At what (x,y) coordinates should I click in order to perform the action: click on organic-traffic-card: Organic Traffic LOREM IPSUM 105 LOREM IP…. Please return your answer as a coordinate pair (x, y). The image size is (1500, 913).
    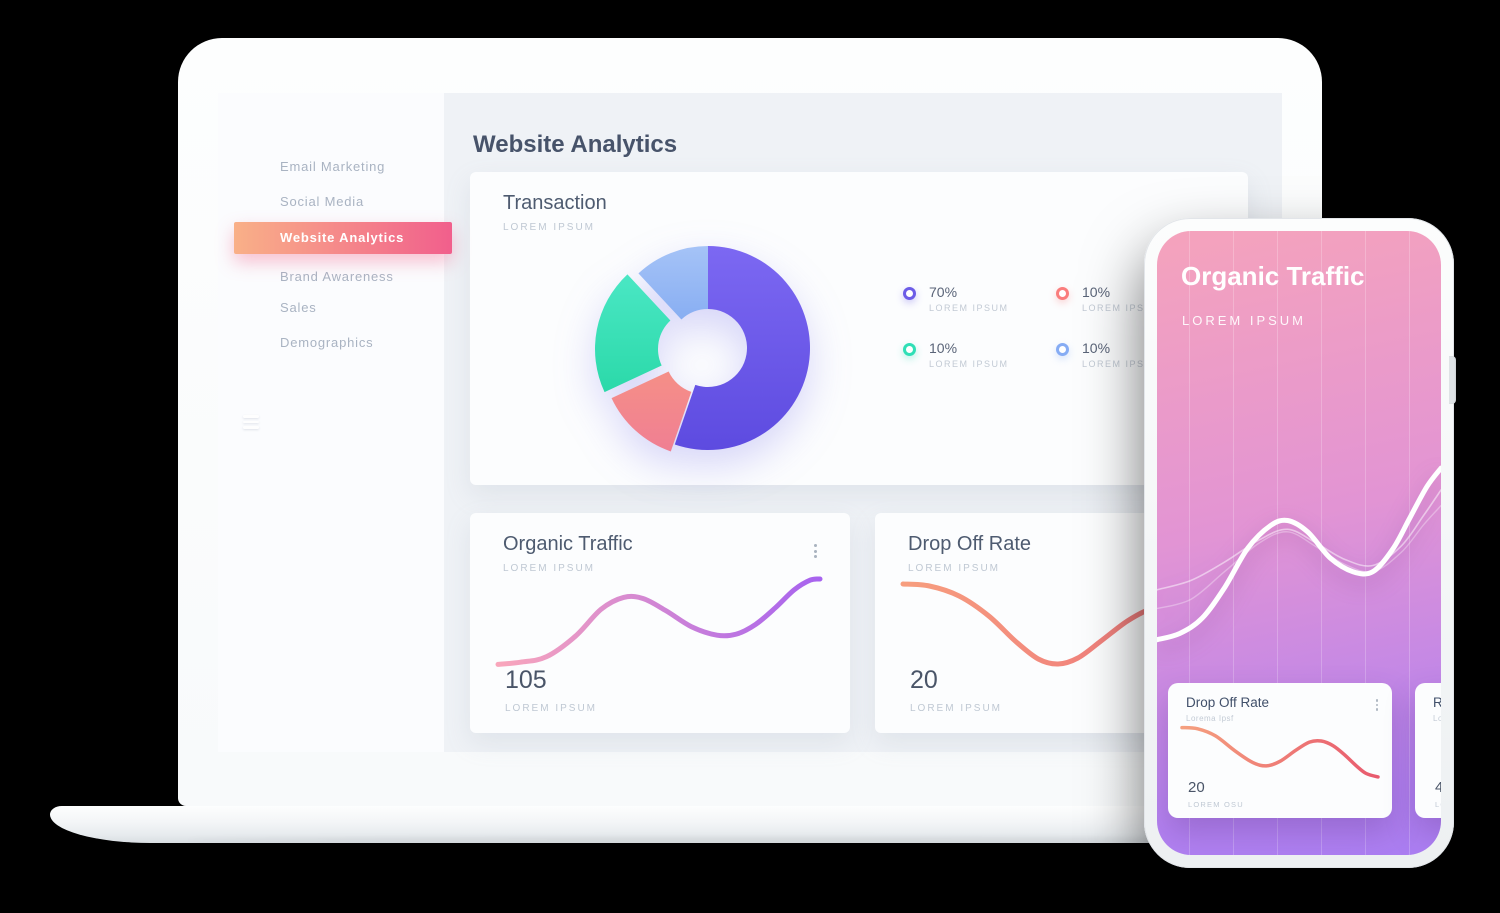
    Looking at the image, I should click on (660, 623).